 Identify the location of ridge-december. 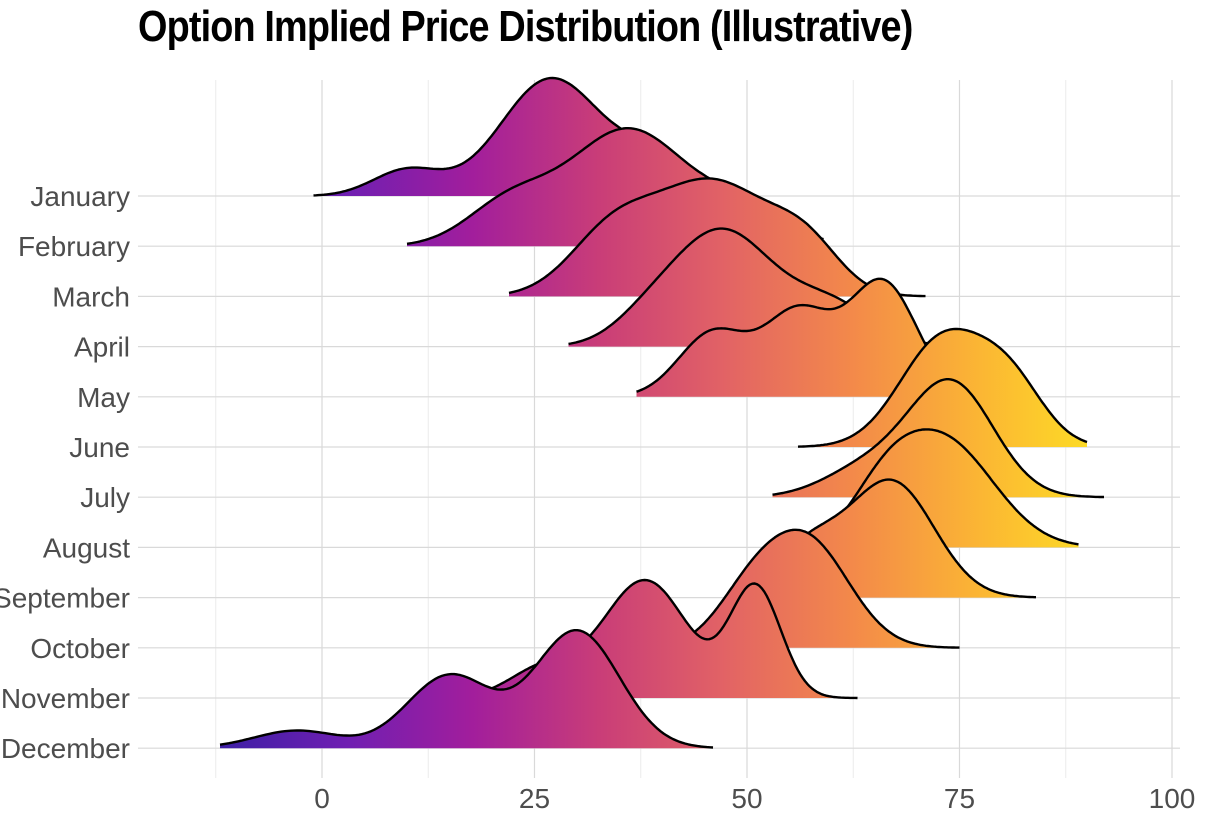
(466, 689).